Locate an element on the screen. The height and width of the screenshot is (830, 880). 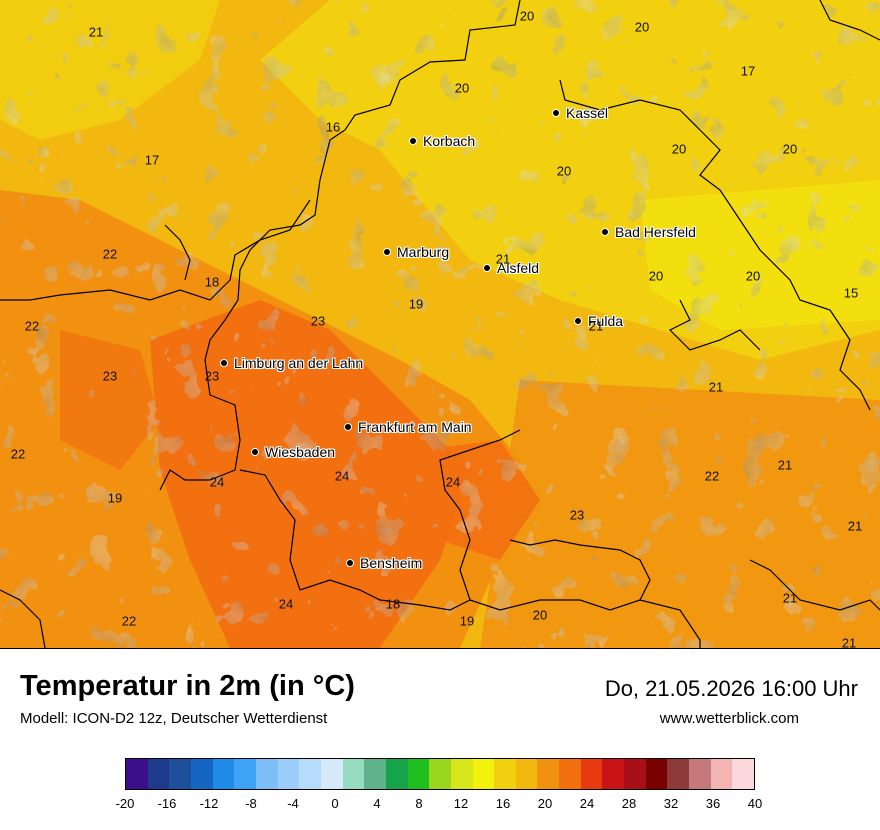
city-bad-hersfeld: Bad Hersfeld is located at coordinates (648, 232).